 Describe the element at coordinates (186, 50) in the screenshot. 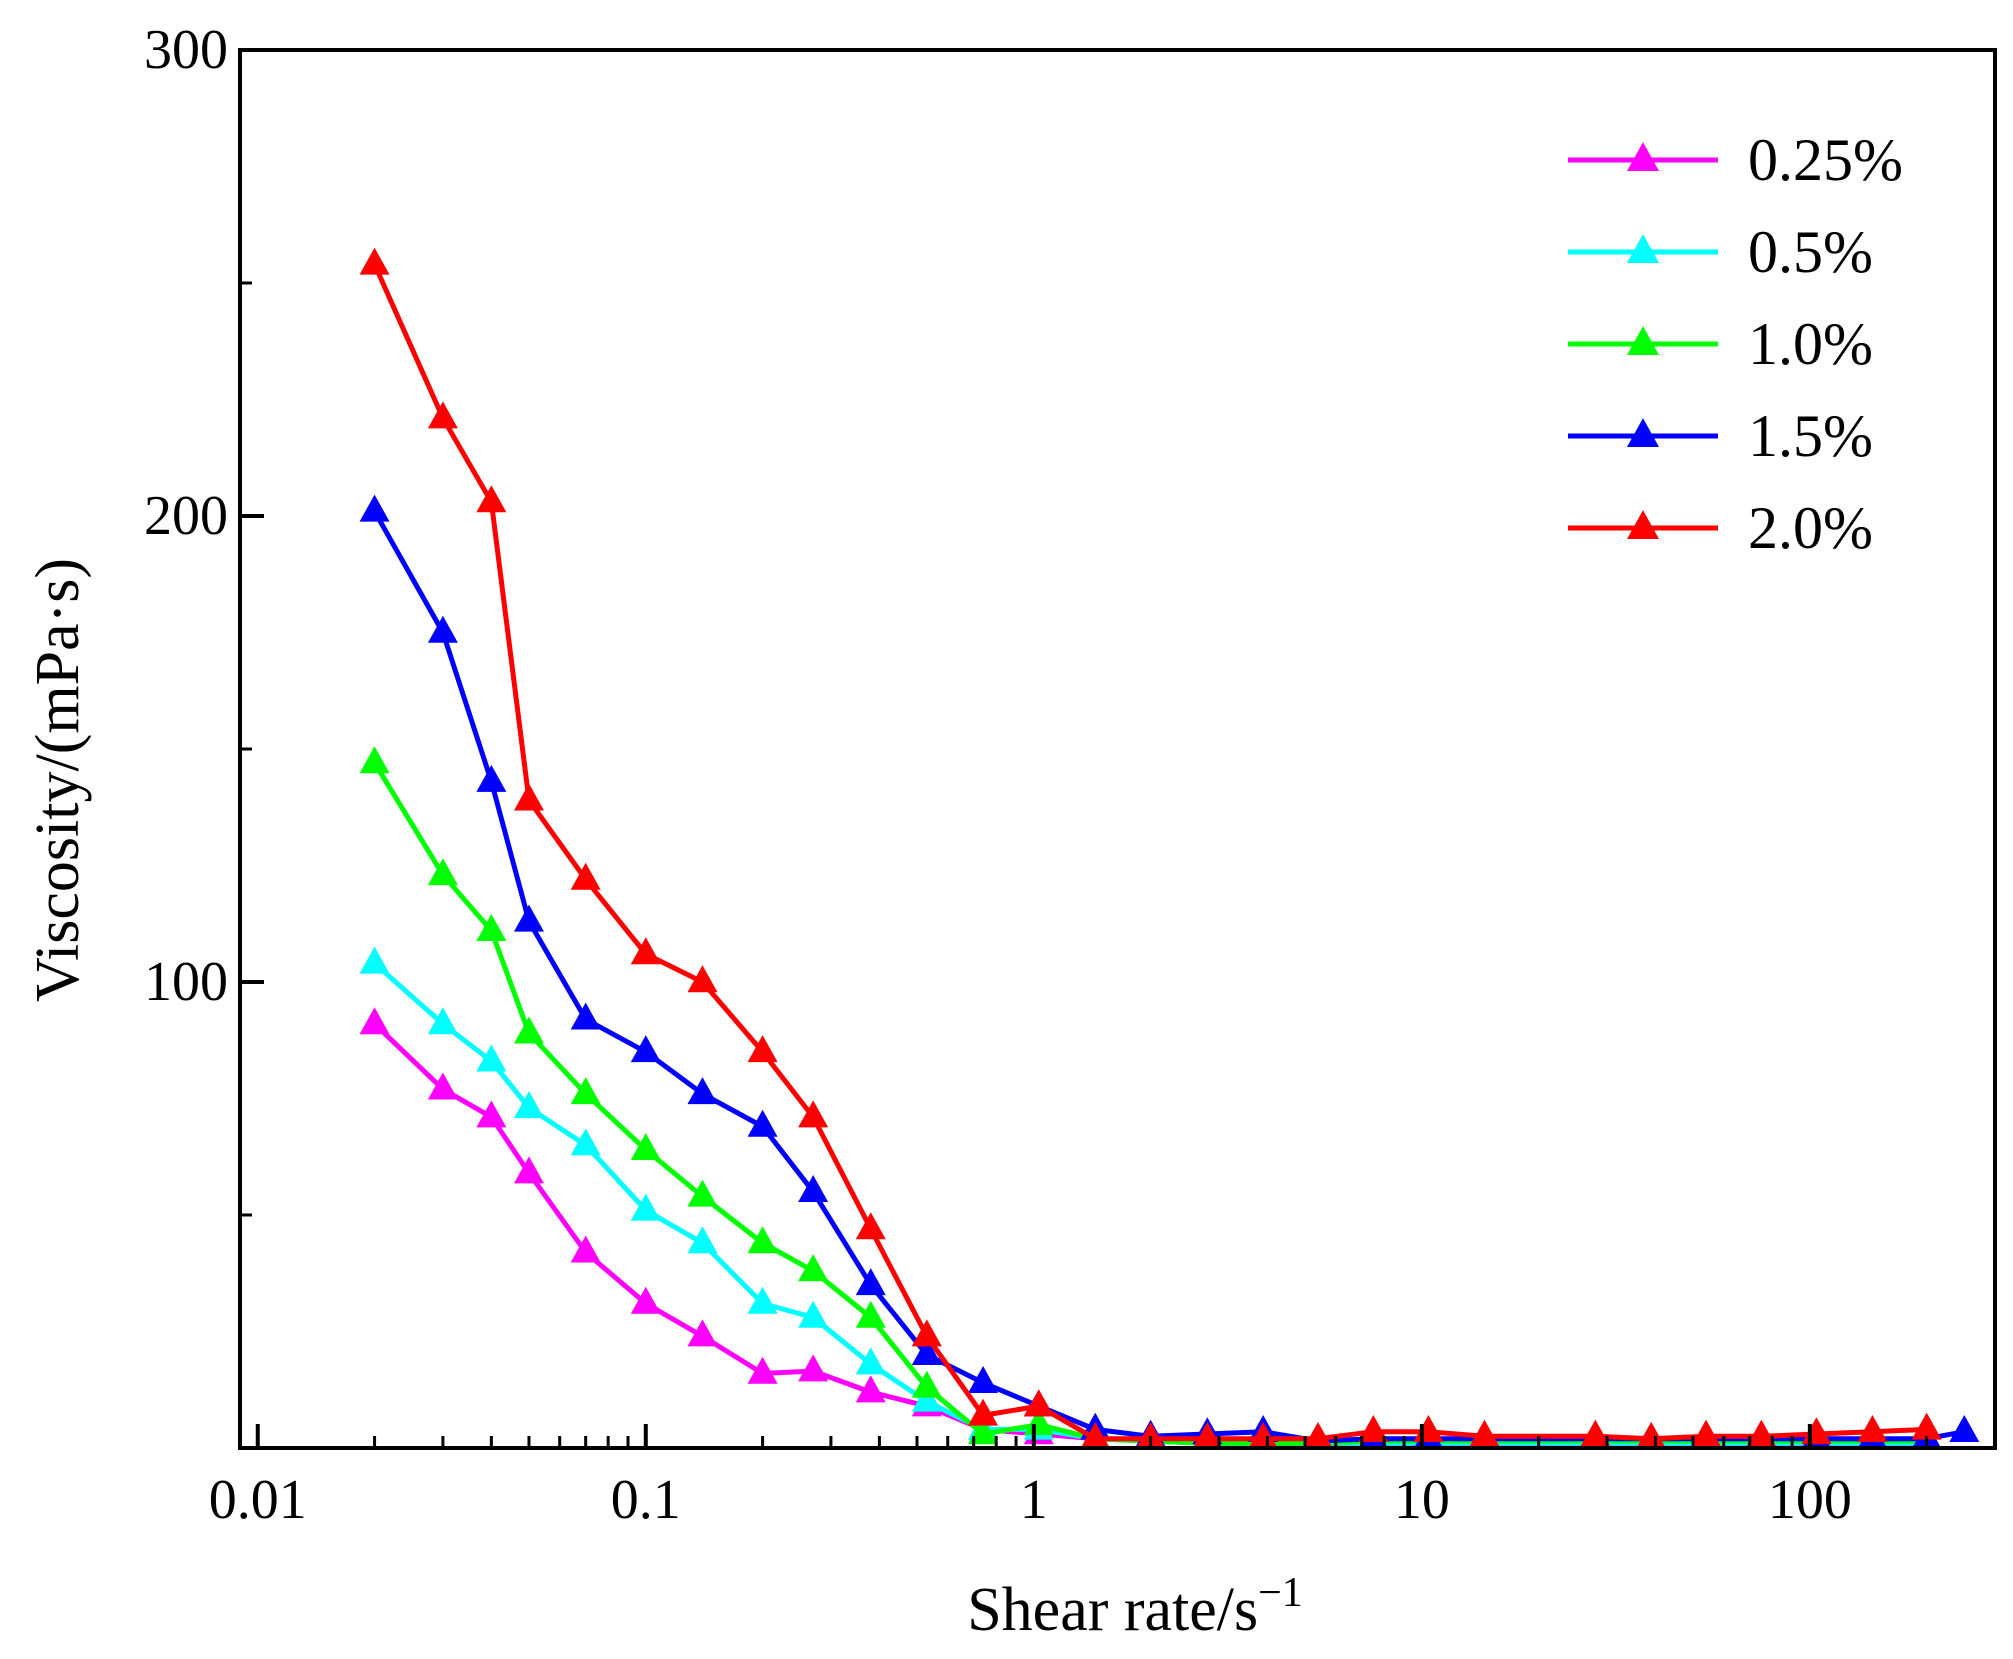

I see `y-tick-label: 300` at that location.